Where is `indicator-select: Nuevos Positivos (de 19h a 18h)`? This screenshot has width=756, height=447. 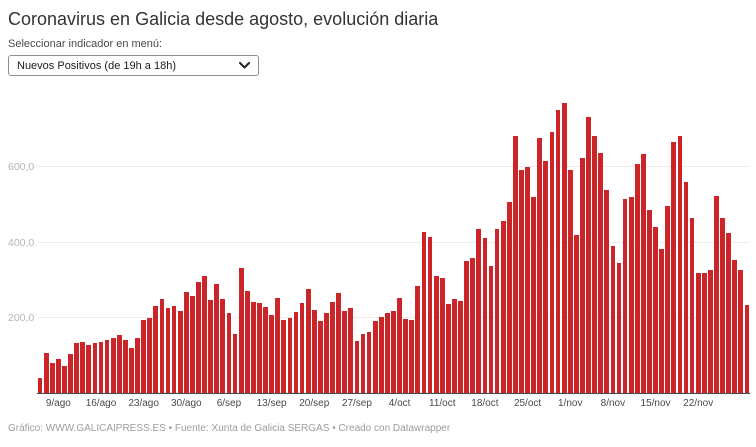
indicator-select: Nuevos Positivos (de 19h a 18h) is located at coordinates (133, 65).